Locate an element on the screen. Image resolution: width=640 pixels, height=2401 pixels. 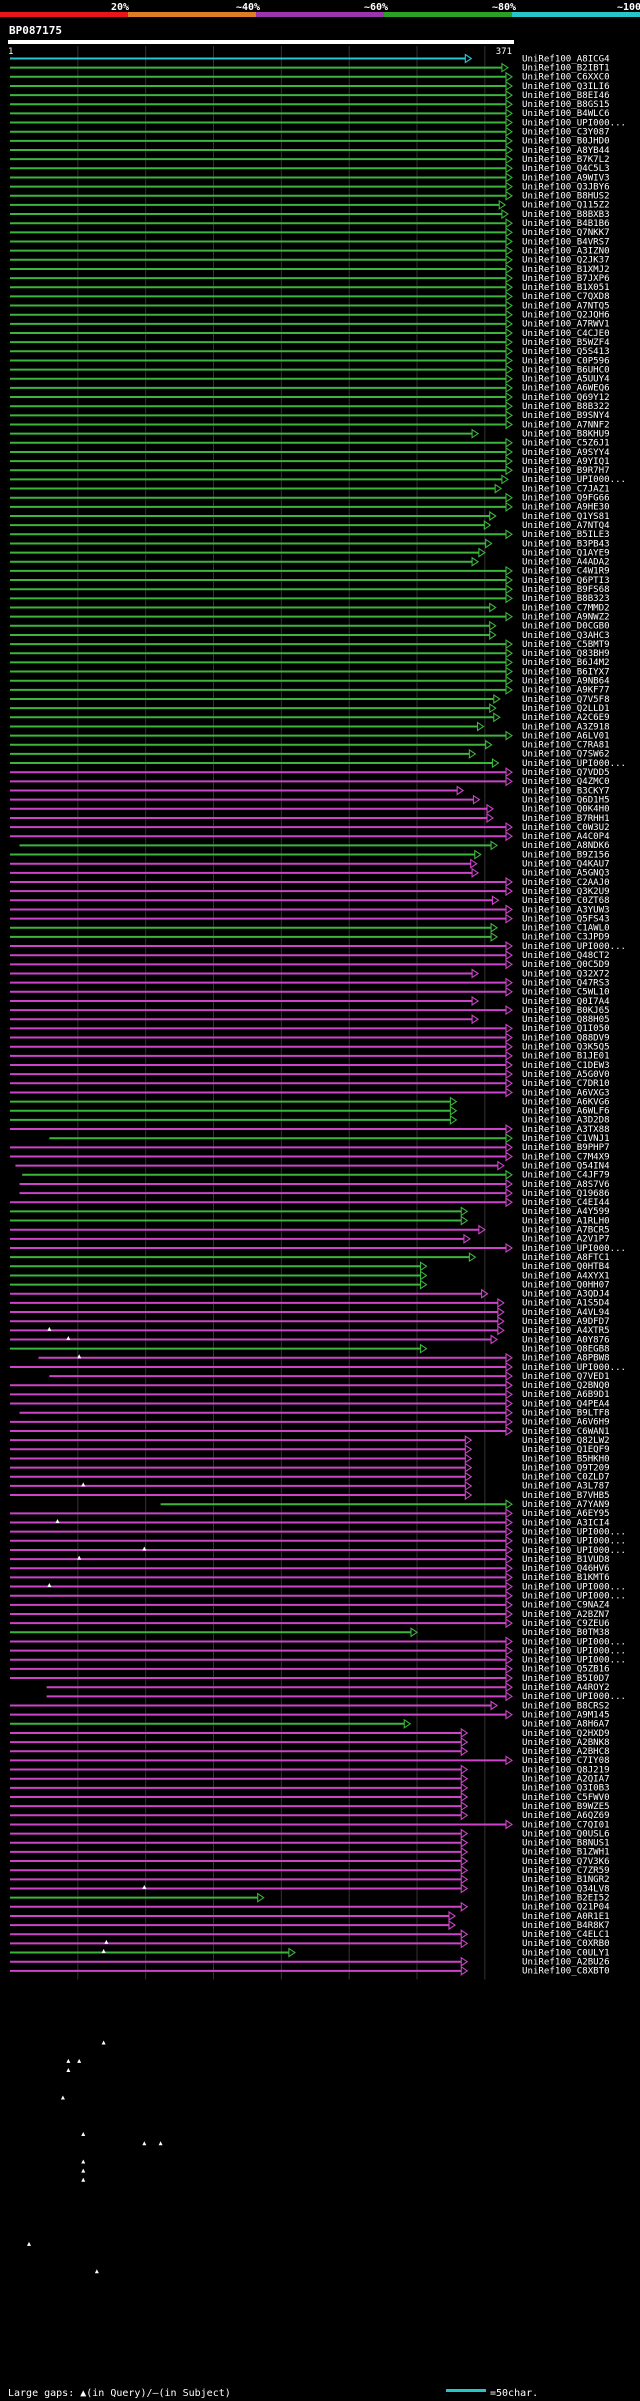
hit-label: UniRef100_Q3K2U9 is located at coordinates (566, 892).